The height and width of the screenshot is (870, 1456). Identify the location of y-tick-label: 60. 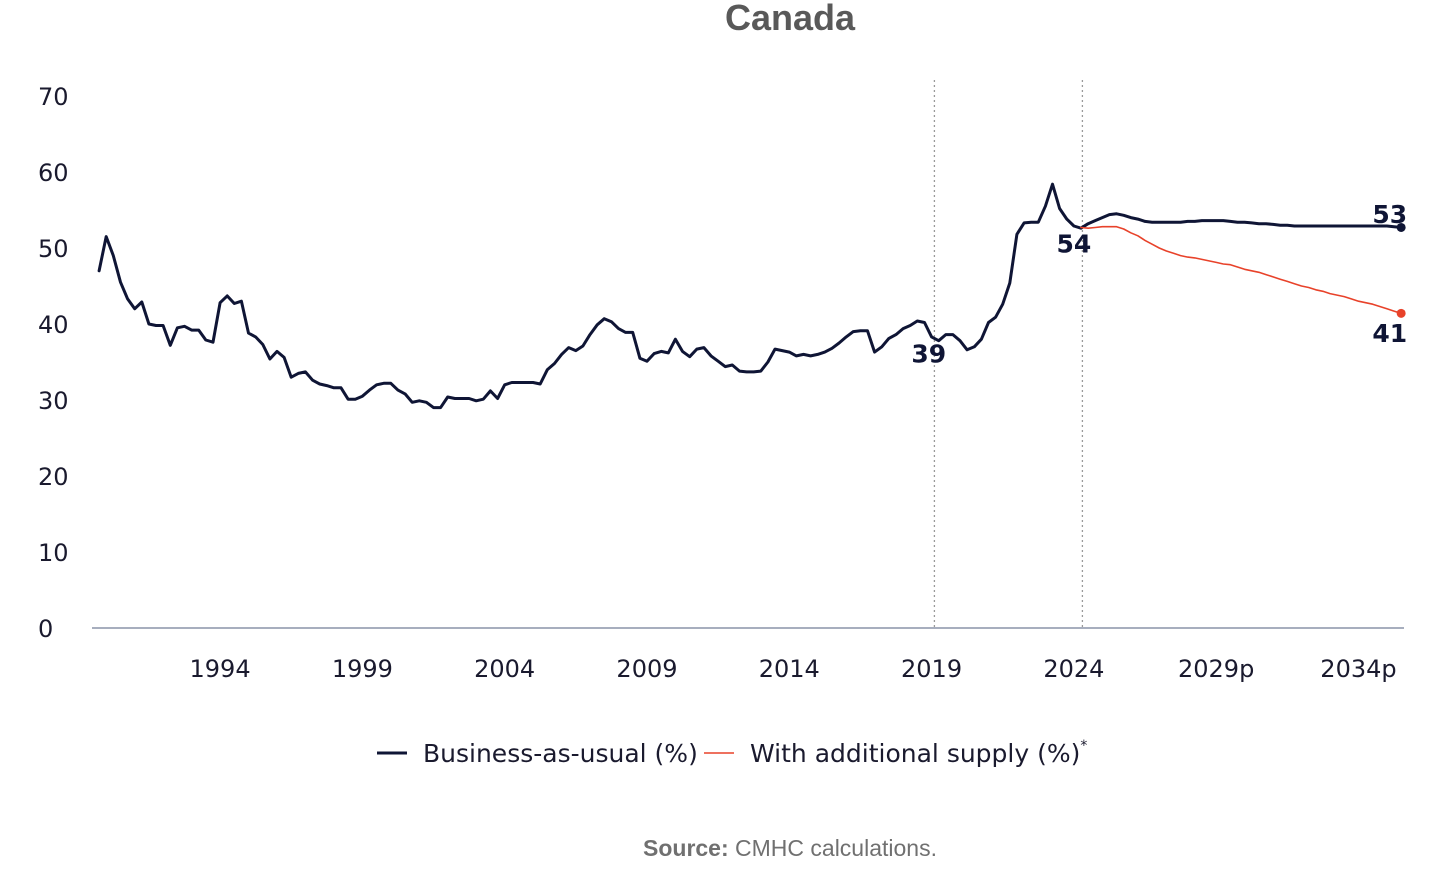
(53, 173).